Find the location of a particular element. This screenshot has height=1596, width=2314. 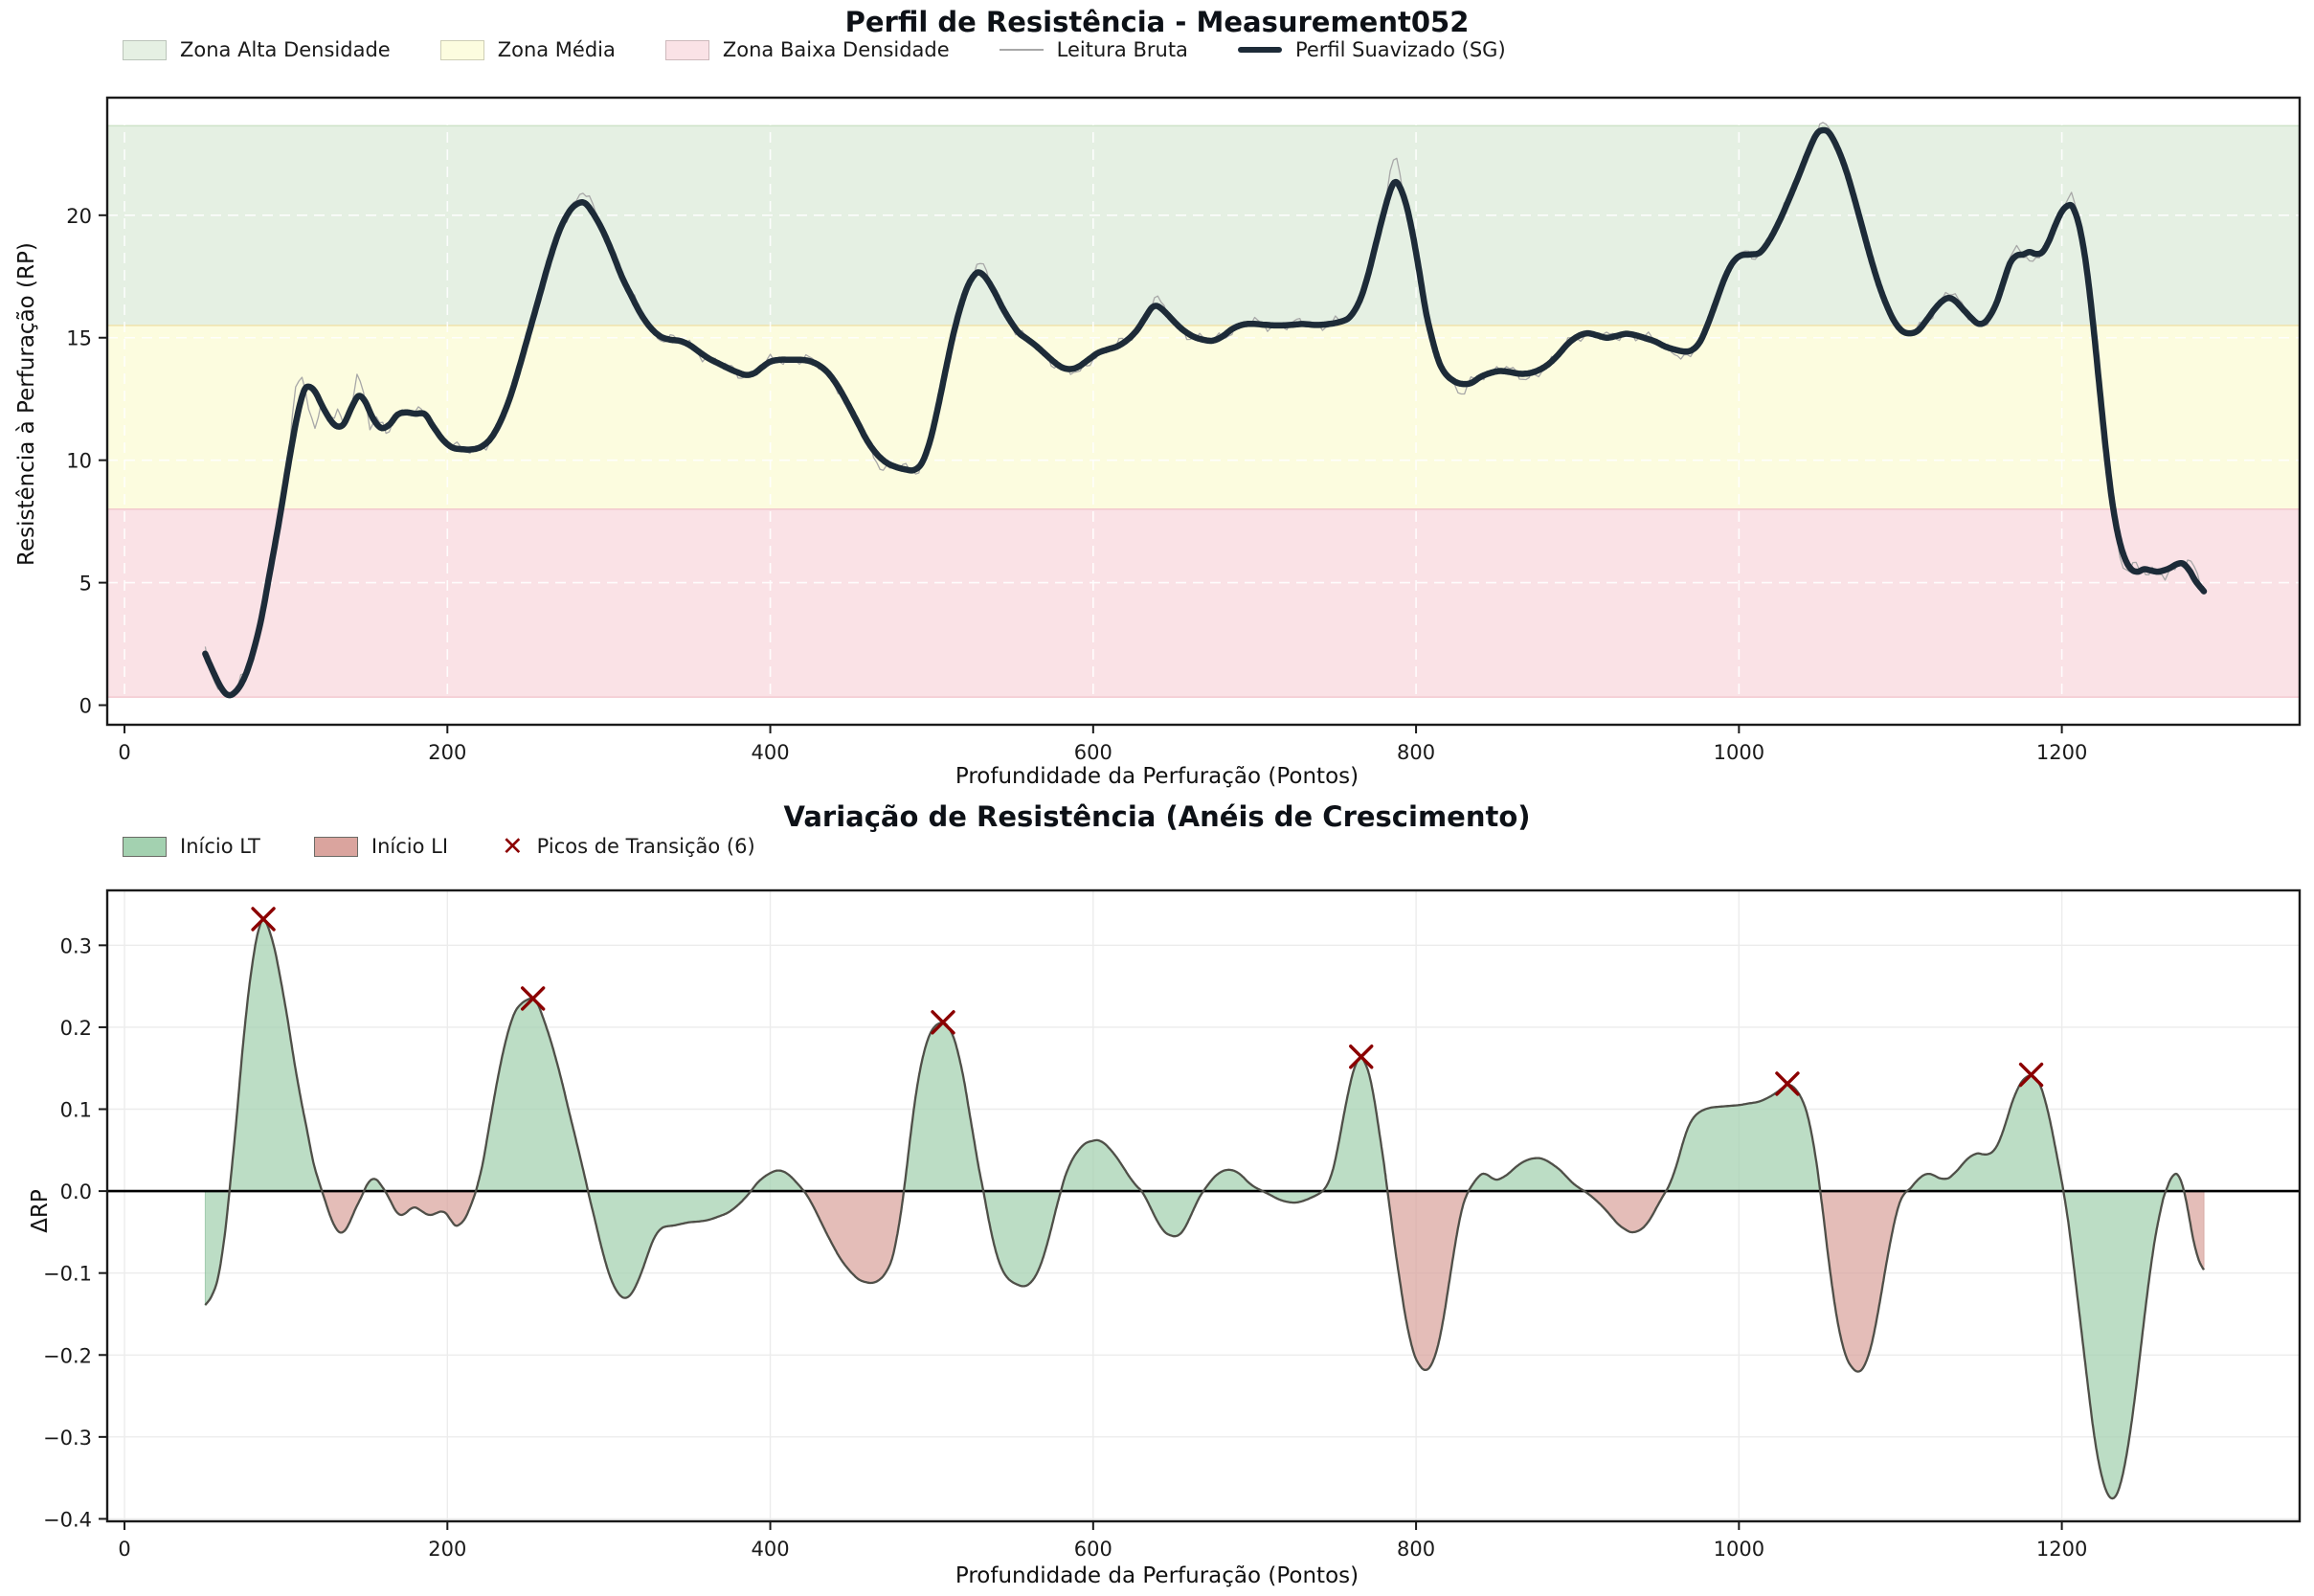

legend-label: Início LT is located at coordinates (220, 846).